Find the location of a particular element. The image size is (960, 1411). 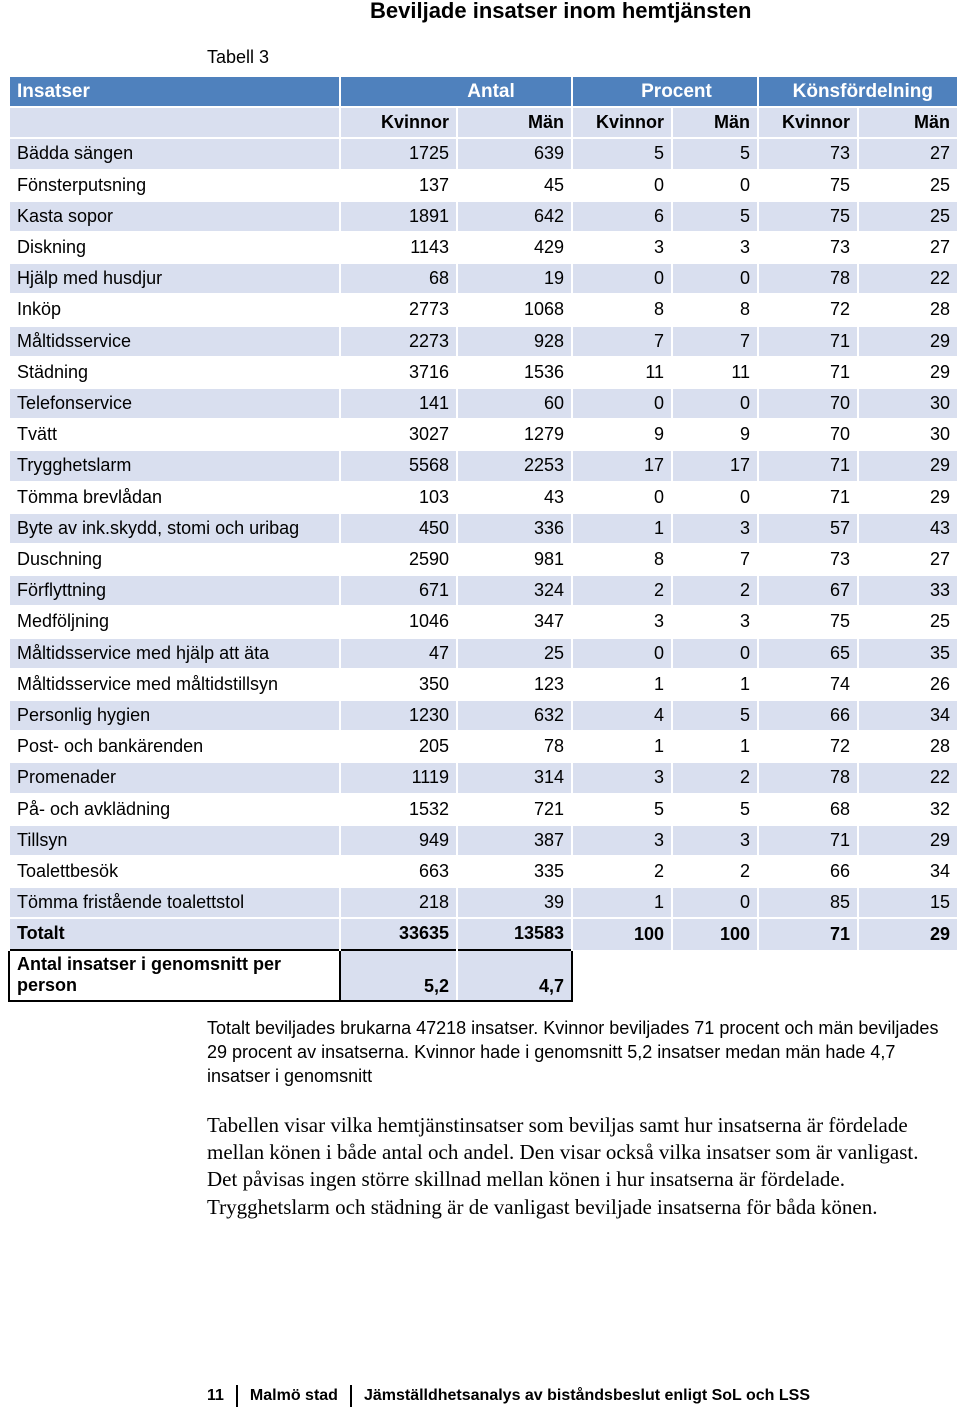

cell-kons-man: 43 is located at coordinates (907, 528).